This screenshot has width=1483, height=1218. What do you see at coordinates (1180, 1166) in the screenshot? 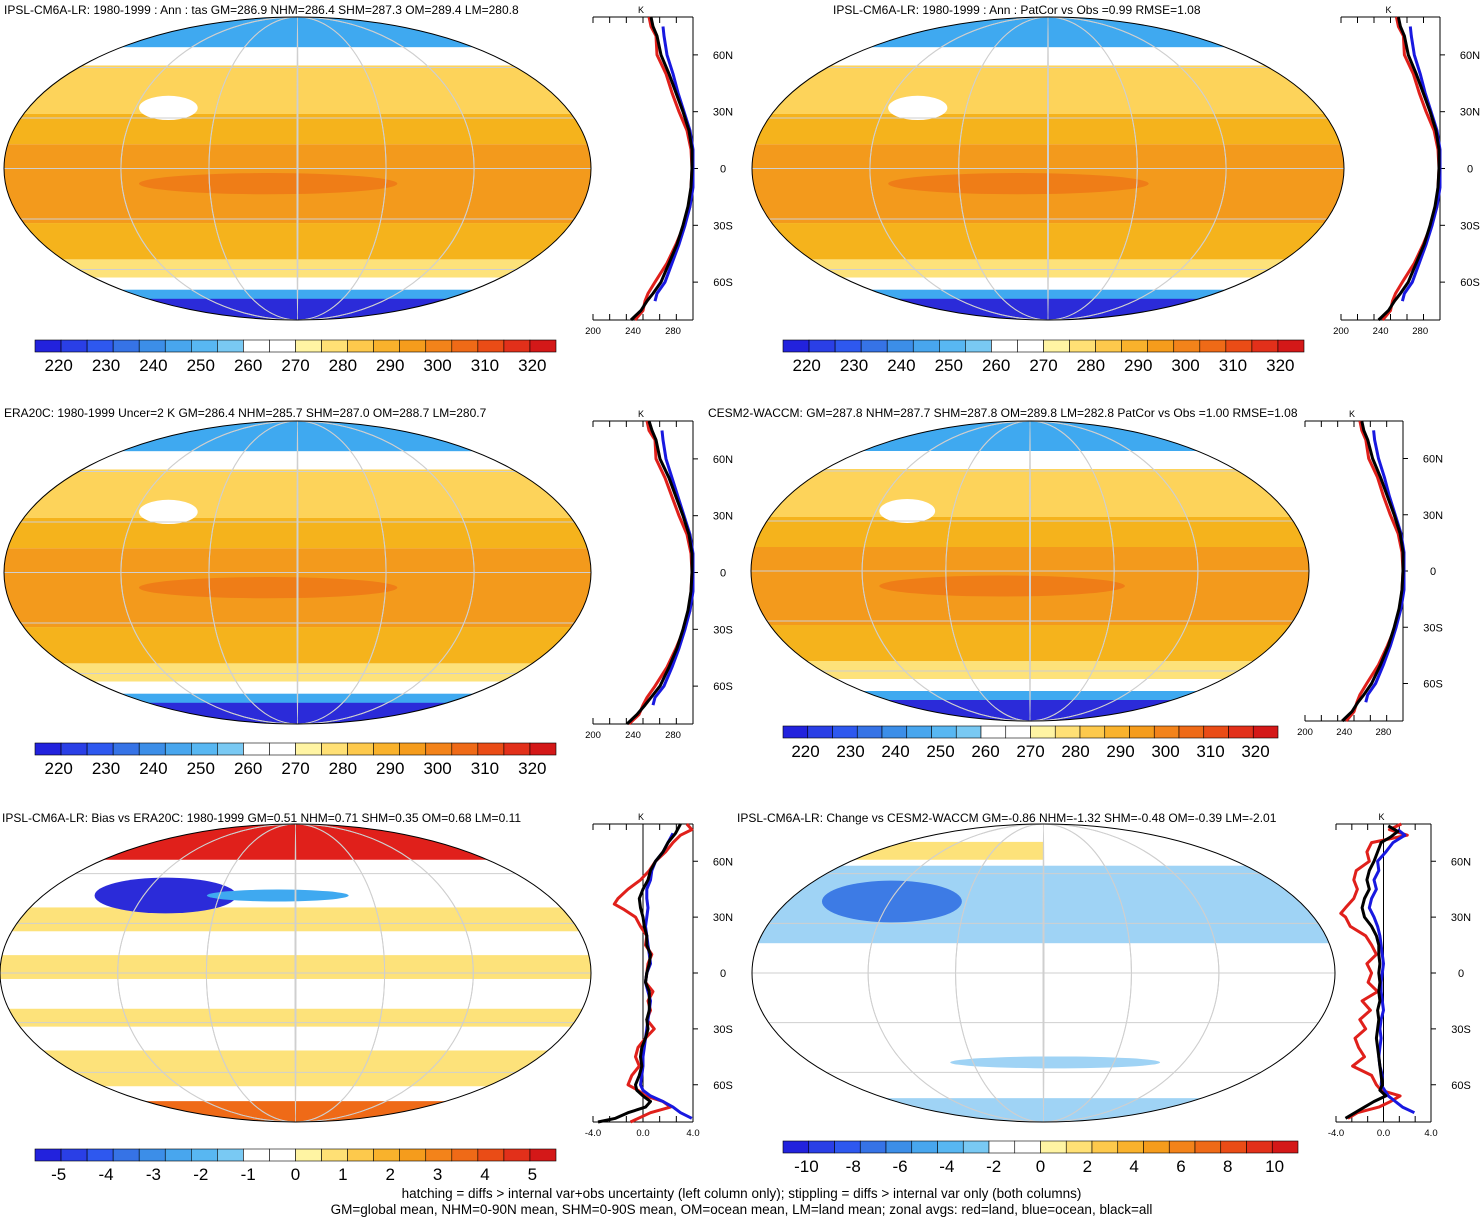
I see `colorbar-tick-label: 6` at bounding box center [1180, 1166].